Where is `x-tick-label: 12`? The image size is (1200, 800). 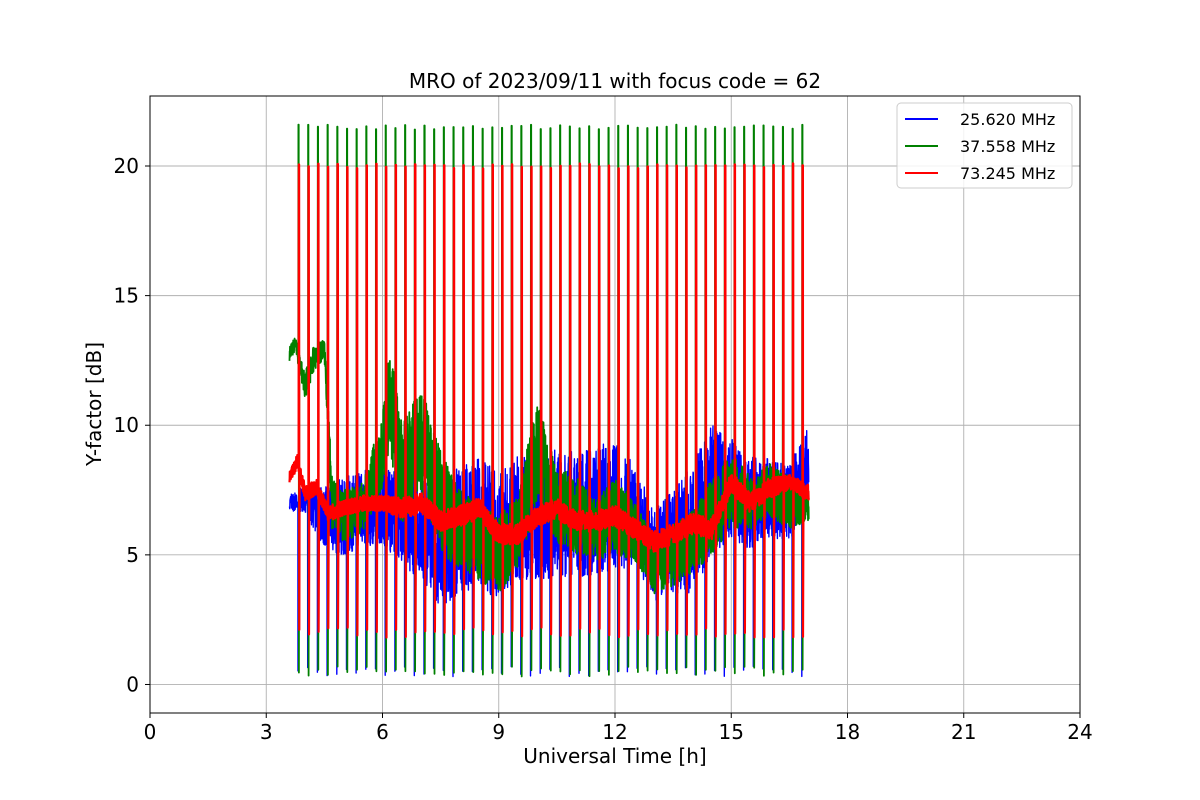
x-tick-label: 12 is located at coordinates (614, 732).